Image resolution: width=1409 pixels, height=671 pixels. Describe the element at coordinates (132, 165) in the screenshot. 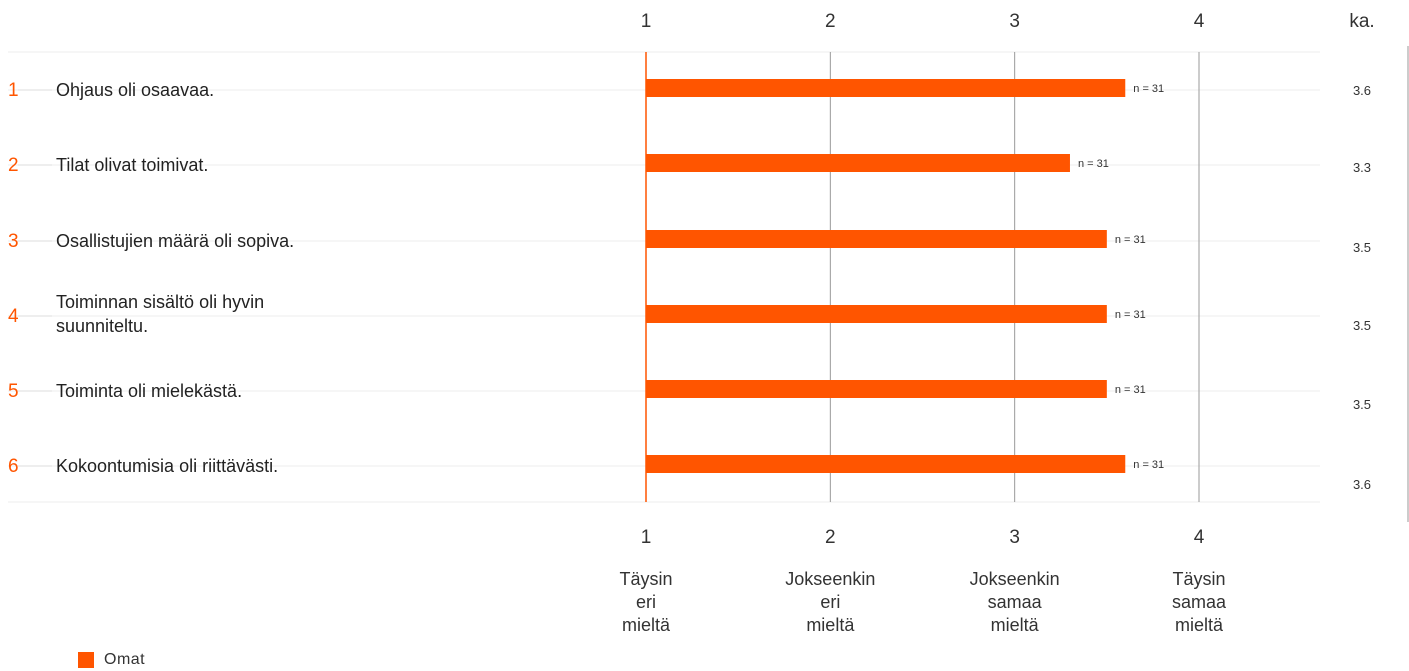

I see `row-label: Tilat olivat toimivat.` at that location.